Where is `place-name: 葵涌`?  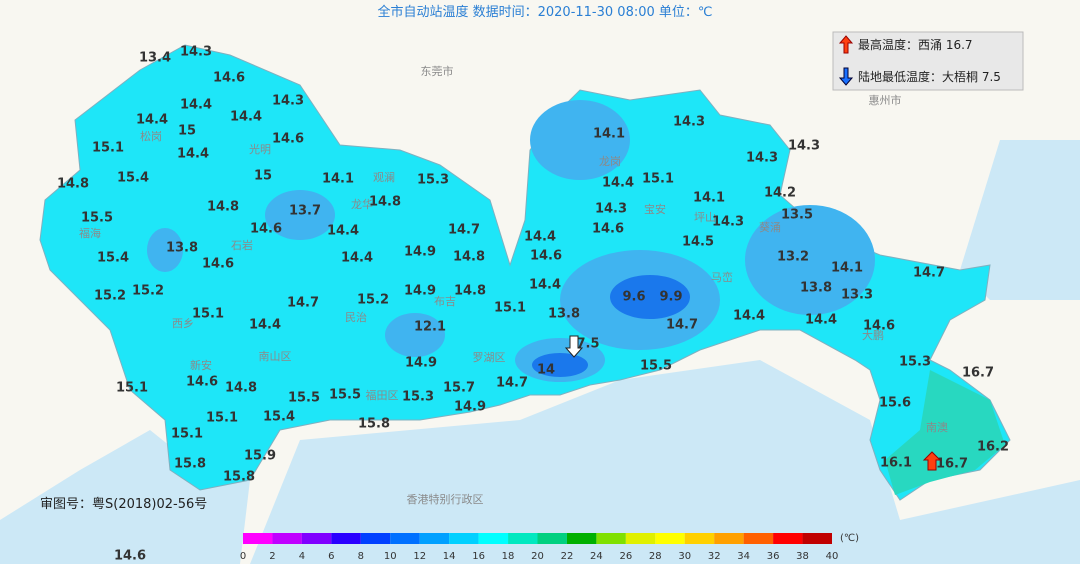 place-name: 葵涌 is located at coordinates (770, 227).